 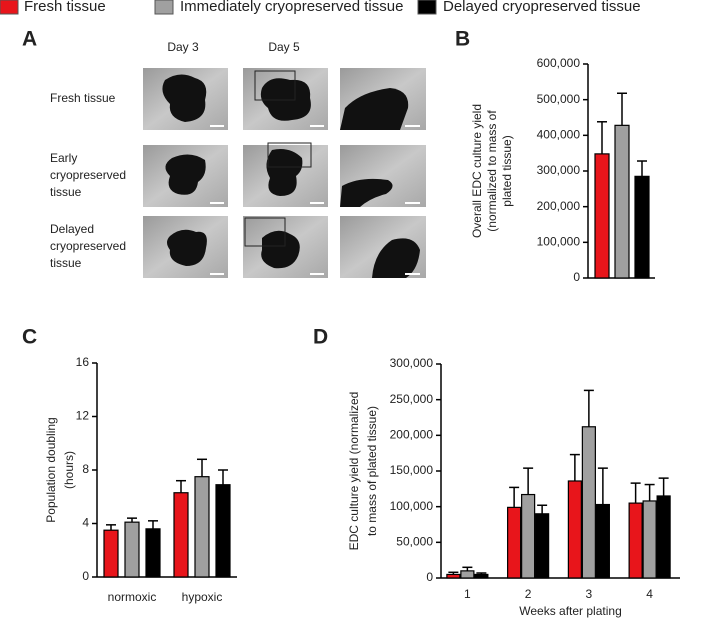 What do you see at coordinates (559, 63) in the screenshot?
I see `y-tick-label: 600,000` at bounding box center [559, 63].